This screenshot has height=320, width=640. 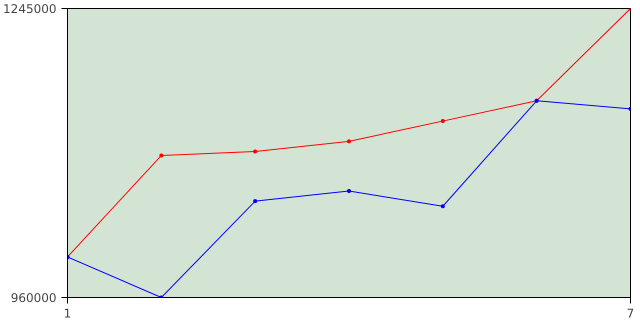 What do you see at coordinates (30, 9) in the screenshot?
I see `y-tick-label: 1245000` at bounding box center [30, 9].